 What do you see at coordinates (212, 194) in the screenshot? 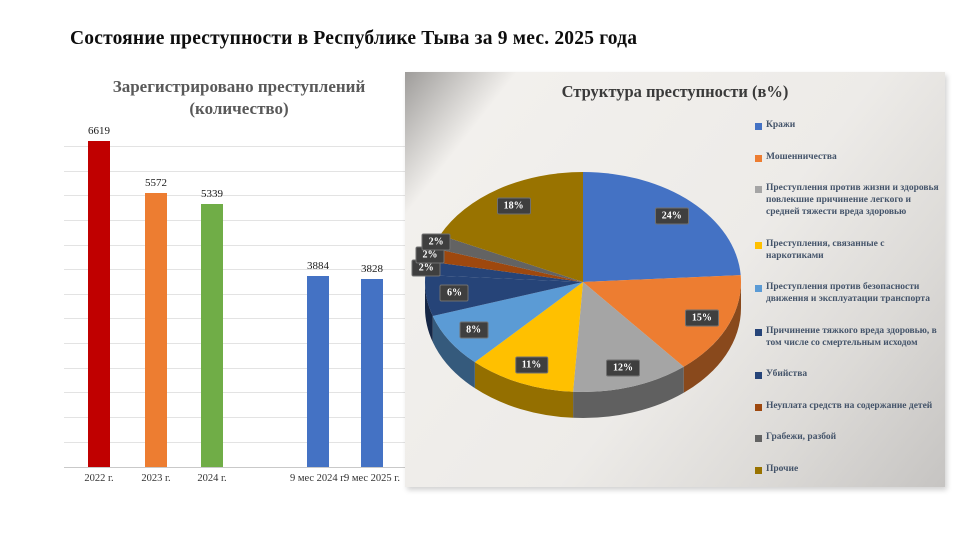
I see `bar-value-label: 5339` at bounding box center [212, 194].